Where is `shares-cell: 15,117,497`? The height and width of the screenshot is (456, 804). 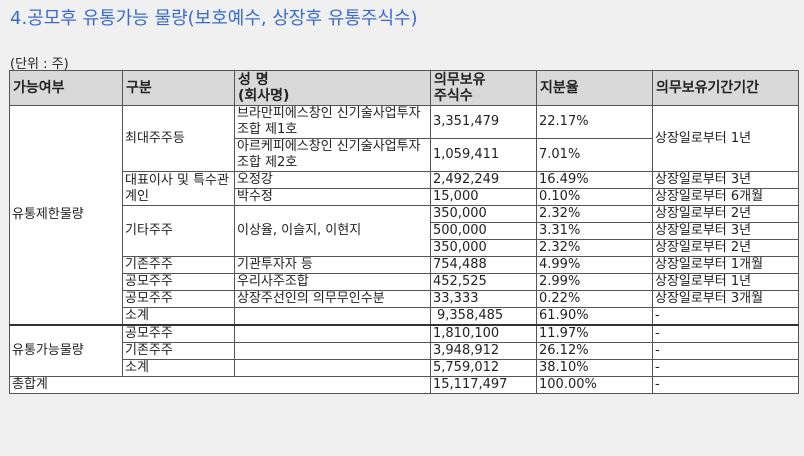
shares-cell: 15,117,497 is located at coordinates (483, 385).